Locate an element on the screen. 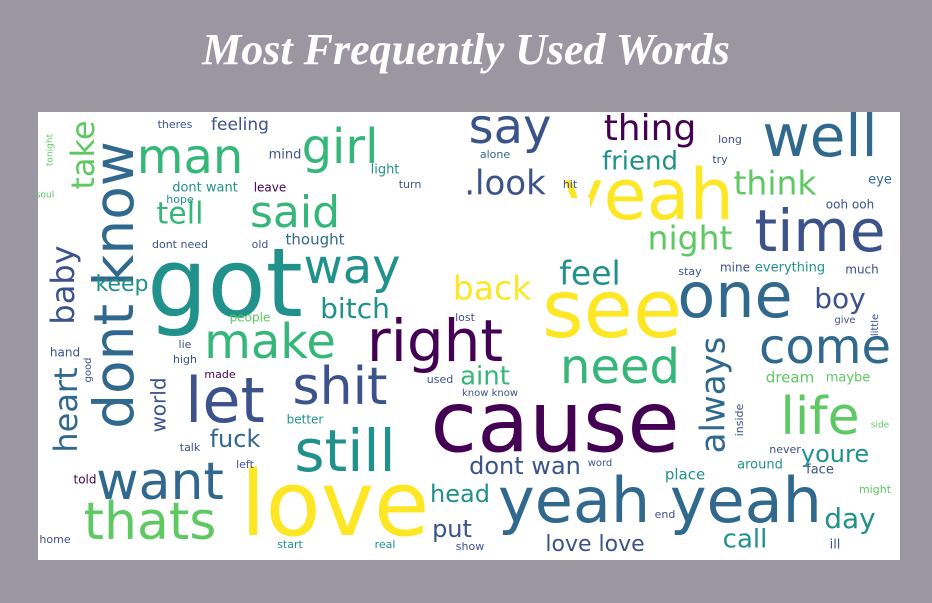 This screenshot has width=932, height=603. cloud-word: lost is located at coordinates (465, 317).